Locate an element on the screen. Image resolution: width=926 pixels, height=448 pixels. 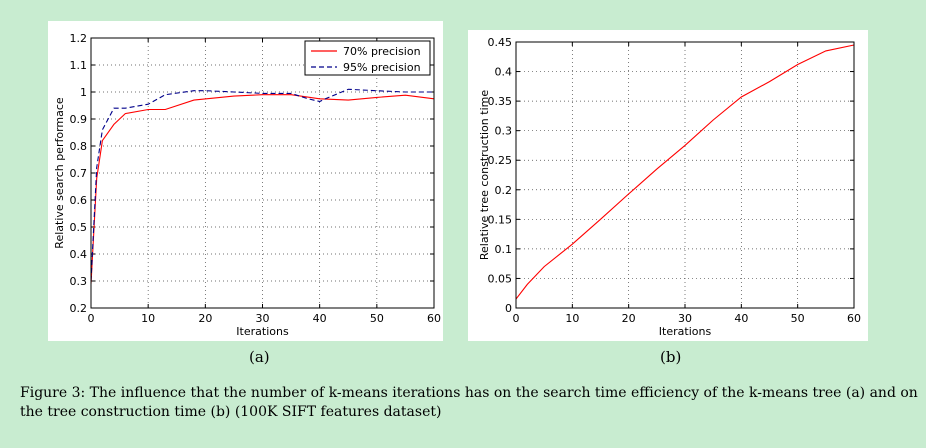
x-tick-label-b: 60 is located at coordinates (854, 318).